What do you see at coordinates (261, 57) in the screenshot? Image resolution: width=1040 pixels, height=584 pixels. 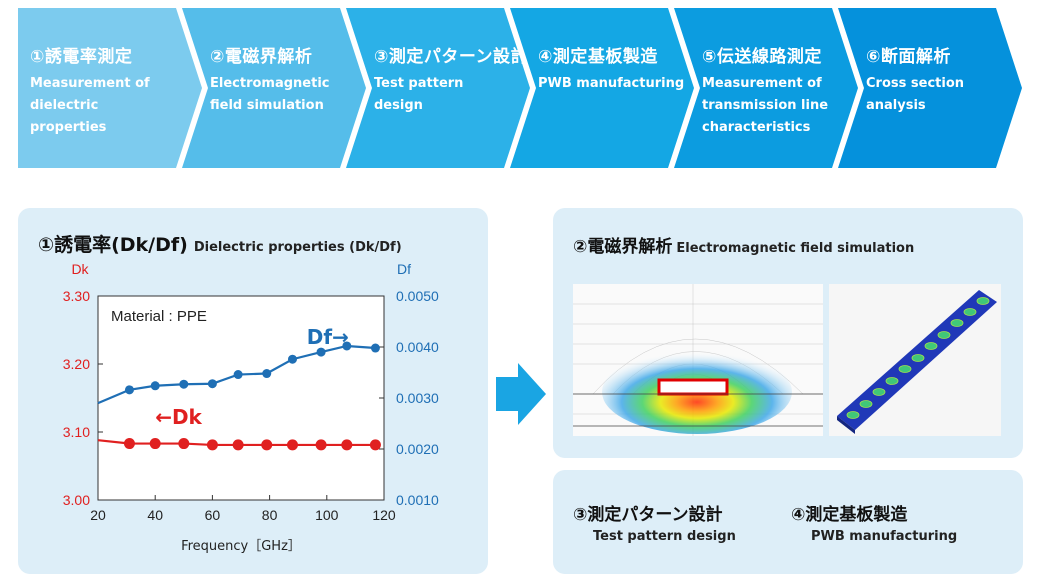 I see `process-step-title: ②電磁界解析` at bounding box center [261, 57].